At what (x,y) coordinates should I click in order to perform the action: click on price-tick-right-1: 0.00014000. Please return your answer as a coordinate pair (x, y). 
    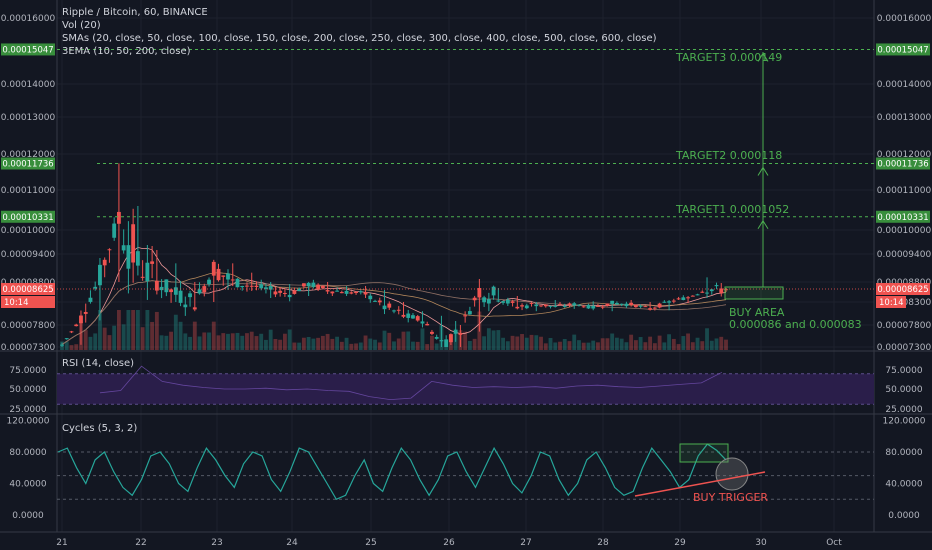
    Looking at the image, I should click on (904, 85).